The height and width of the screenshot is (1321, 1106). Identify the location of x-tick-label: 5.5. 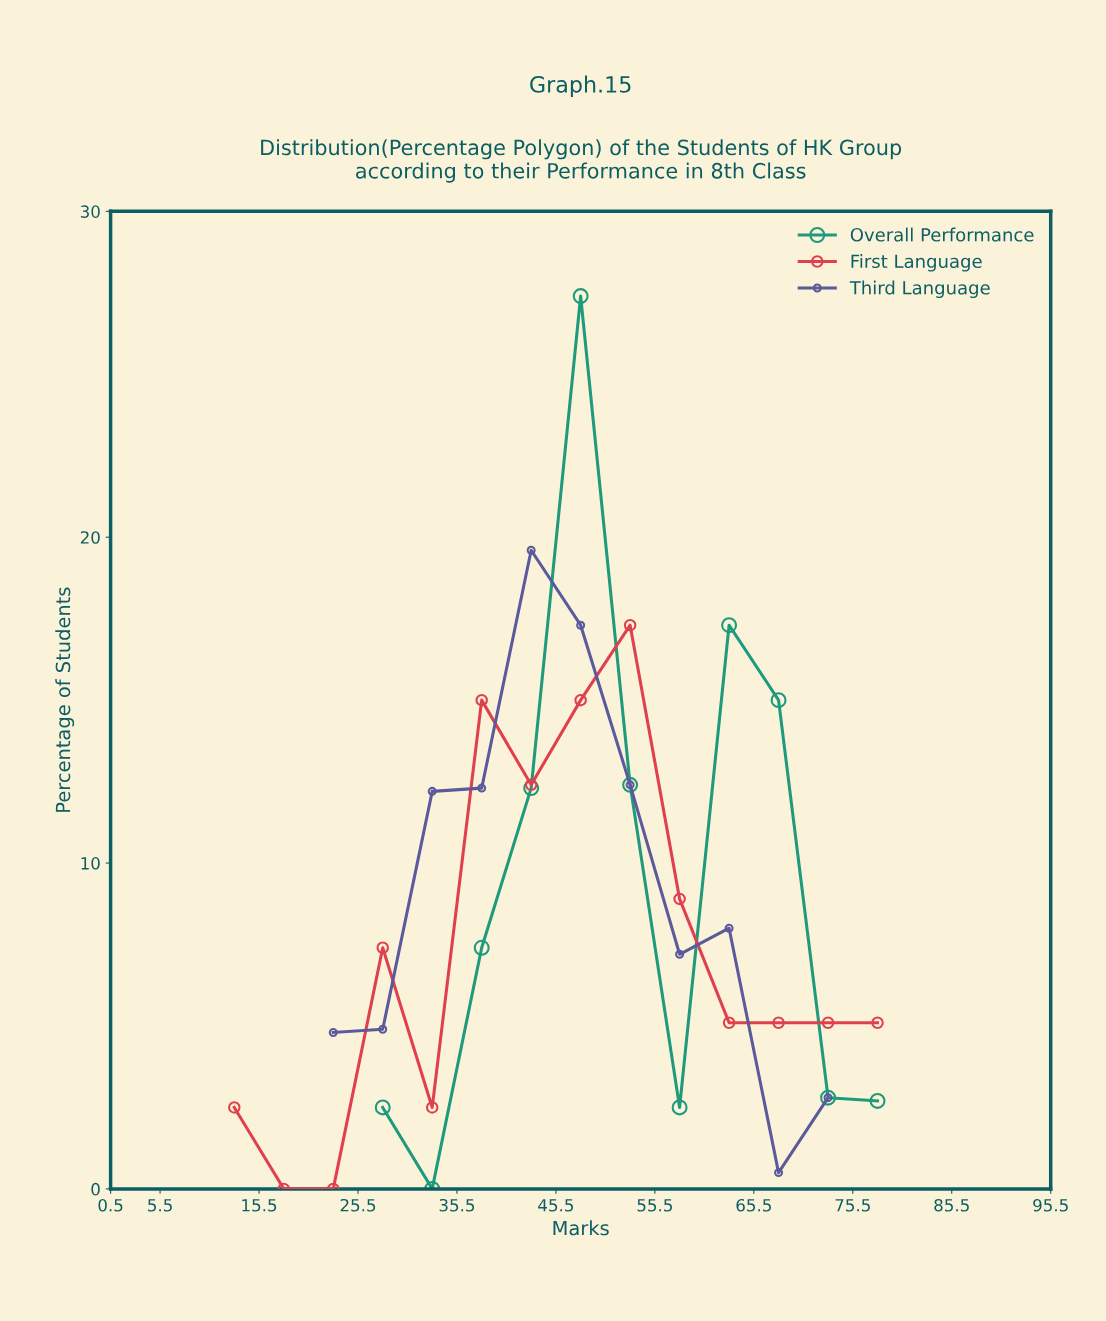
(160, 1205).